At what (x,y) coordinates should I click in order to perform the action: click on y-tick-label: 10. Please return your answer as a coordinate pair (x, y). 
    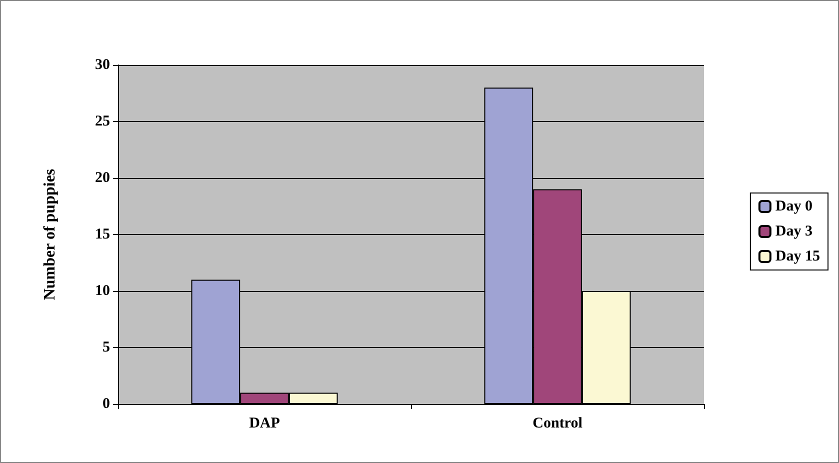
    Looking at the image, I should click on (102, 291).